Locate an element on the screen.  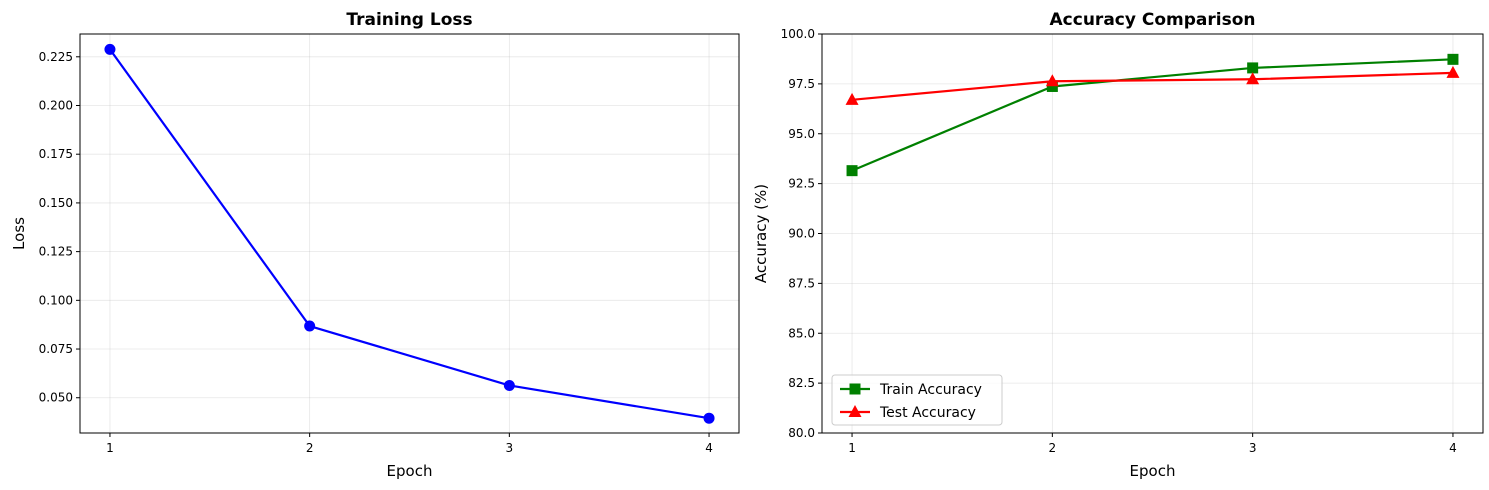
legend: Train Accuracy Test Accuracy is located at coordinates (917, 400).